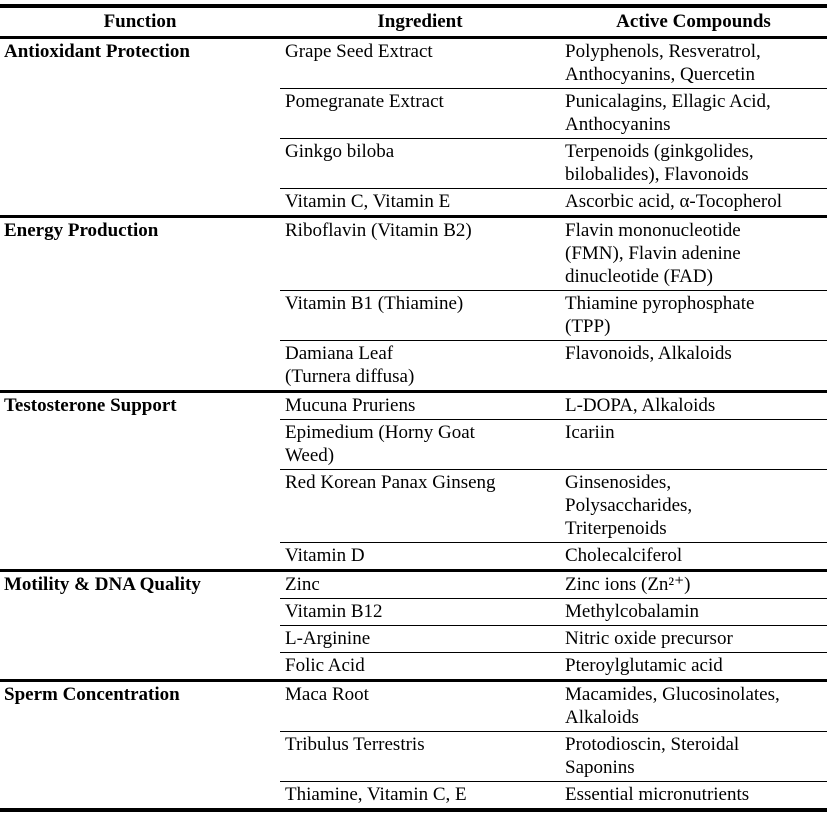 This screenshot has width=827, height=823. I want to click on function-cell: Energy Production, so click(81, 230).